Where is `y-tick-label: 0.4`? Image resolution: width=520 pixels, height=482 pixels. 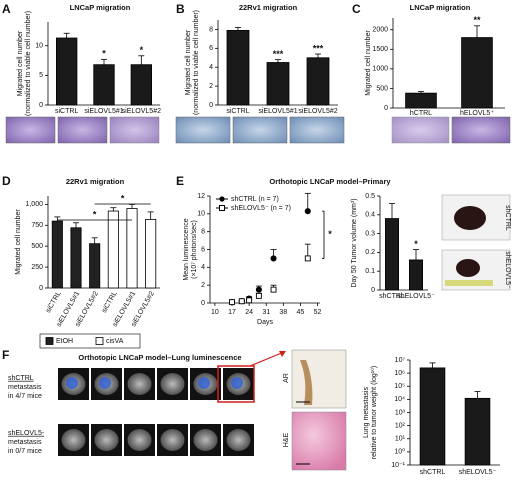
y-tick-label: 0.4 is located at coordinates (370, 215).